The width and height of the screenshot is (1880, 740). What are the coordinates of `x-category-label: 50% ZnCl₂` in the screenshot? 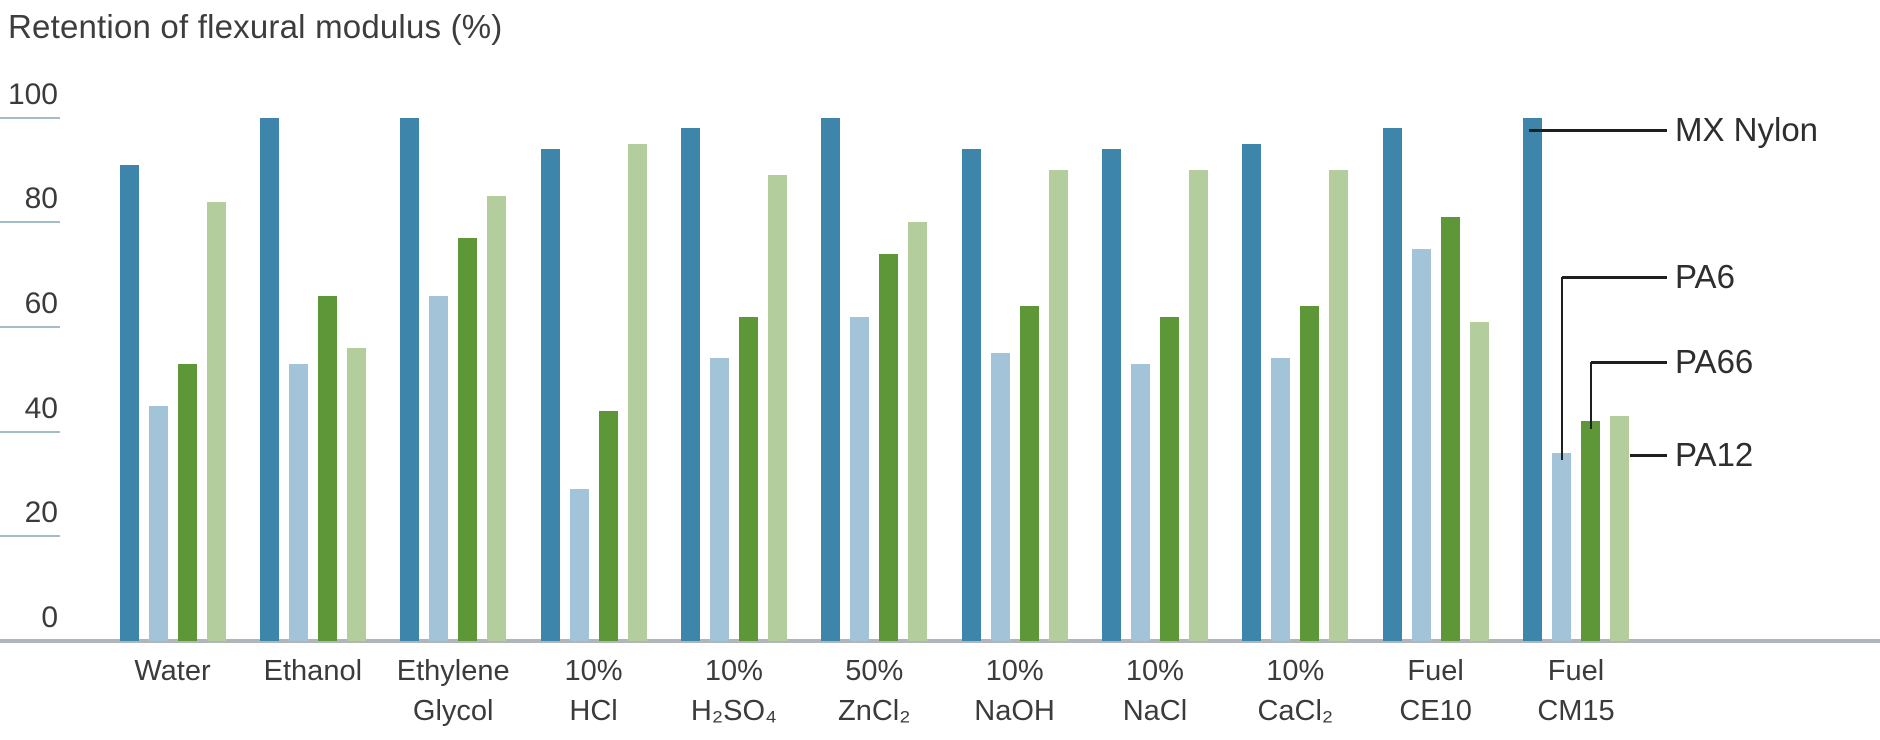 It's located at (874, 691).